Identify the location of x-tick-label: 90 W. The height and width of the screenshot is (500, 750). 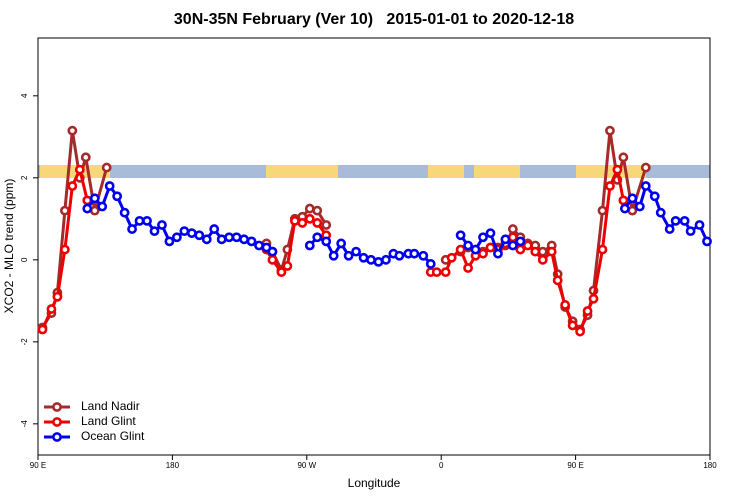
(306, 465).